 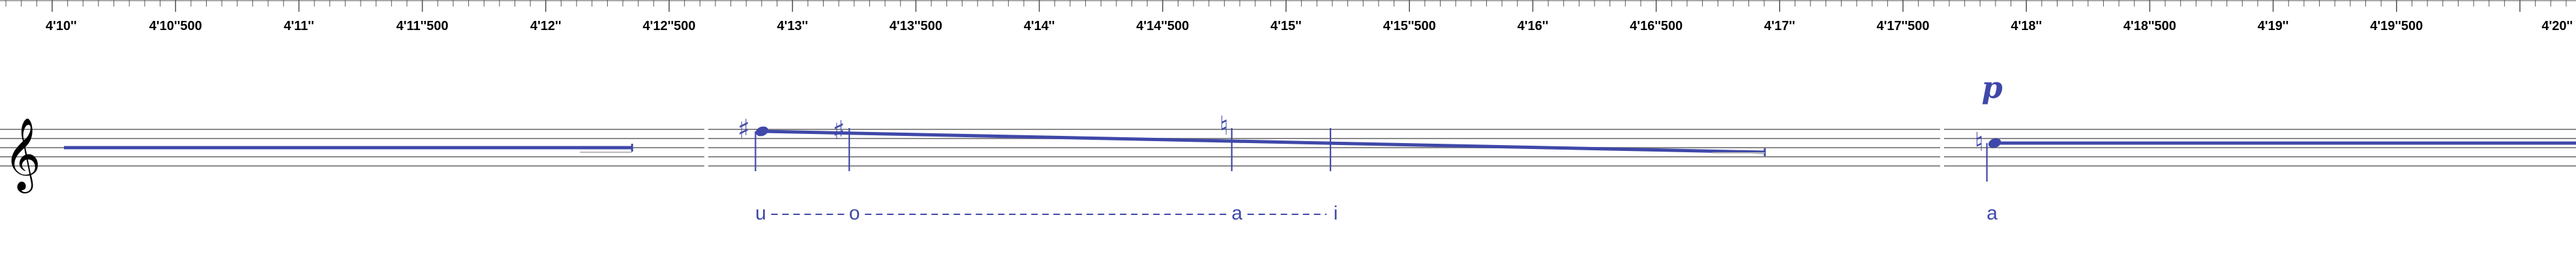 What do you see at coordinates (916, 26) in the screenshot?
I see `ruler-label: 4'13''500` at bounding box center [916, 26].